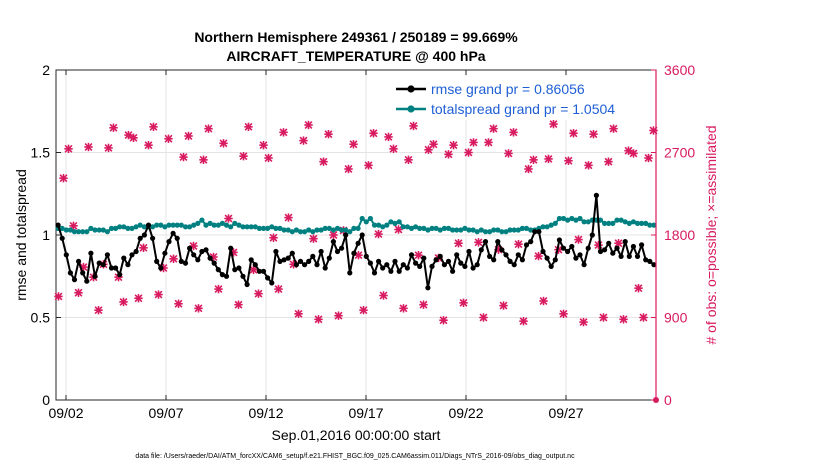 This screenshot has width=830, height=470. I want to click on x-tick-label-5: 09/27, so click(565, 413).